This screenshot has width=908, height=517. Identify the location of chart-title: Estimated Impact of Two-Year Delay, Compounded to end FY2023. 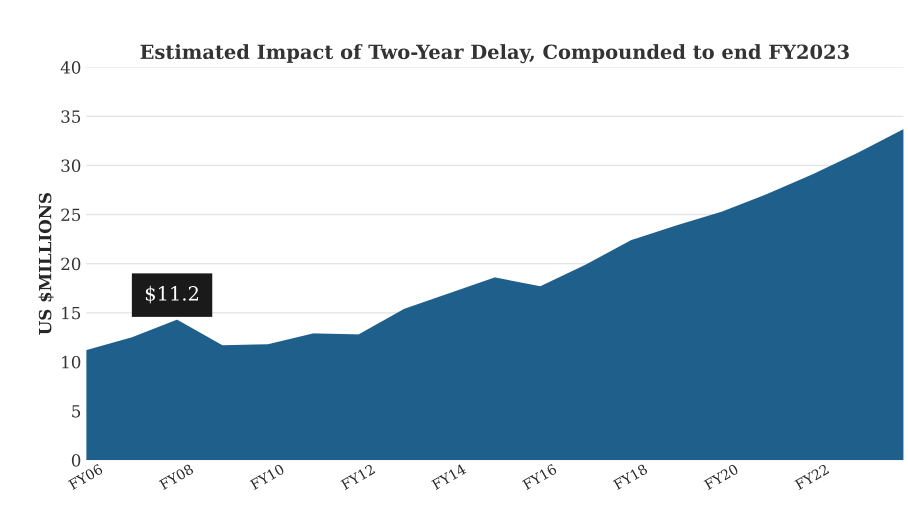
(494, 54).